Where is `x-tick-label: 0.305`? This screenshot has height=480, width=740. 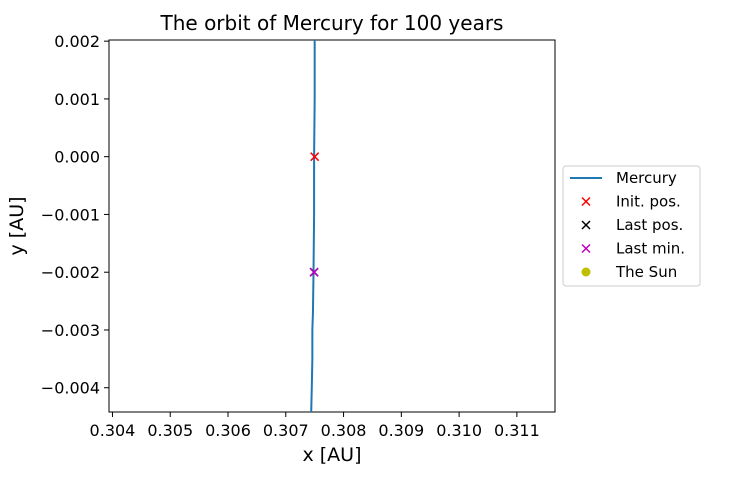 x-tick-label: 0.305 is located at coordinates (170, 430).